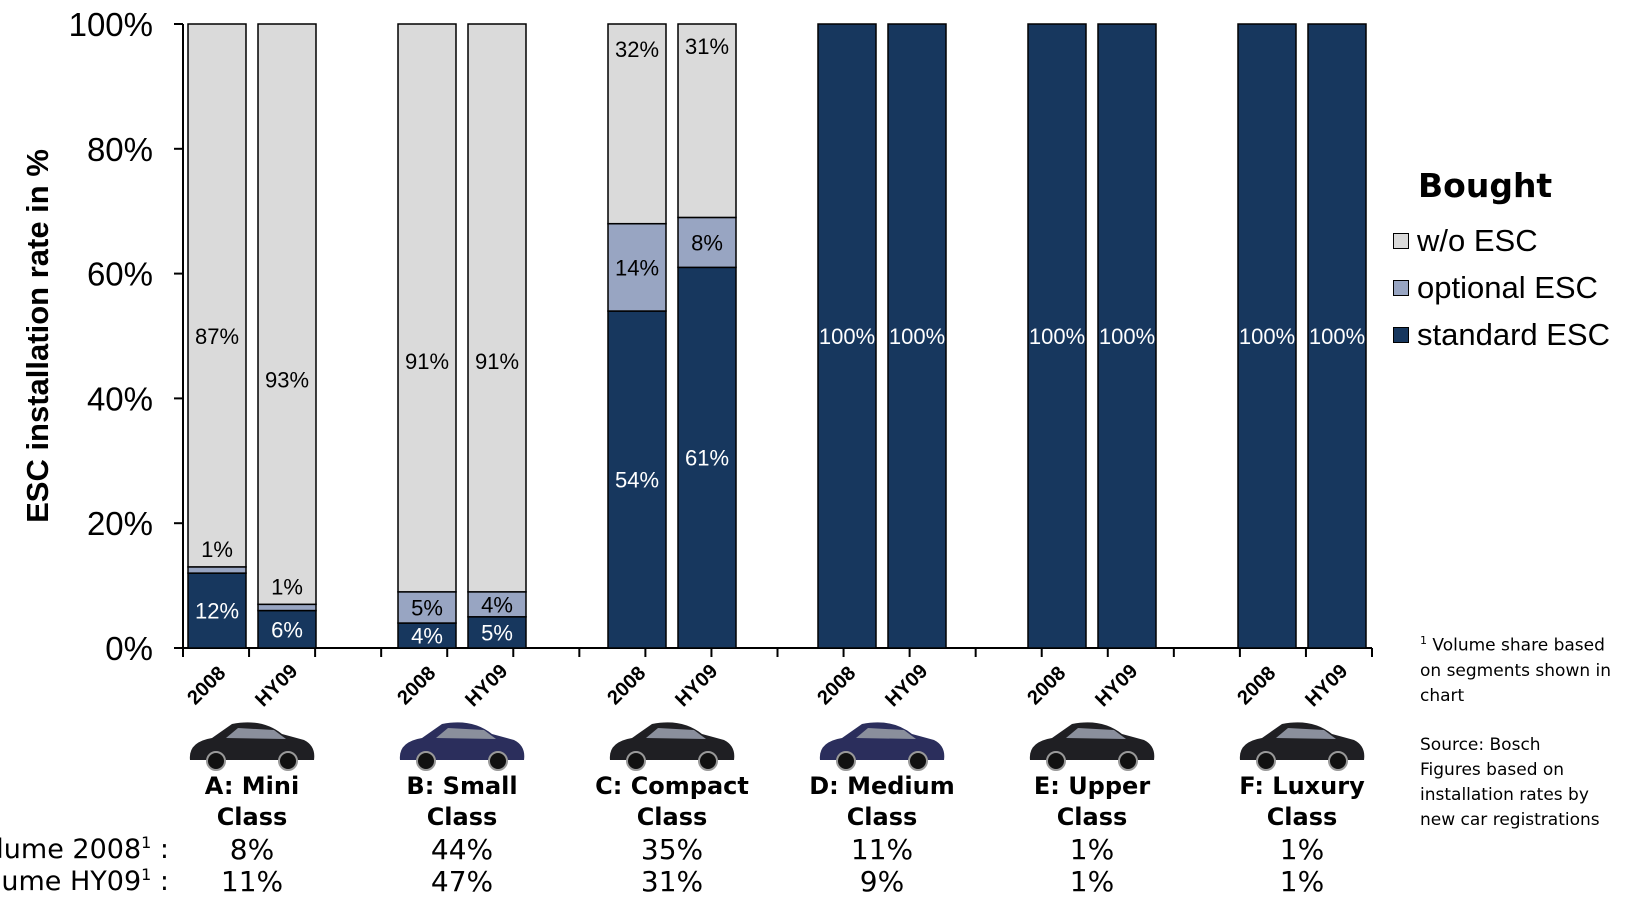  I want to click on data-label-optional: 8%, so click(707, 242).